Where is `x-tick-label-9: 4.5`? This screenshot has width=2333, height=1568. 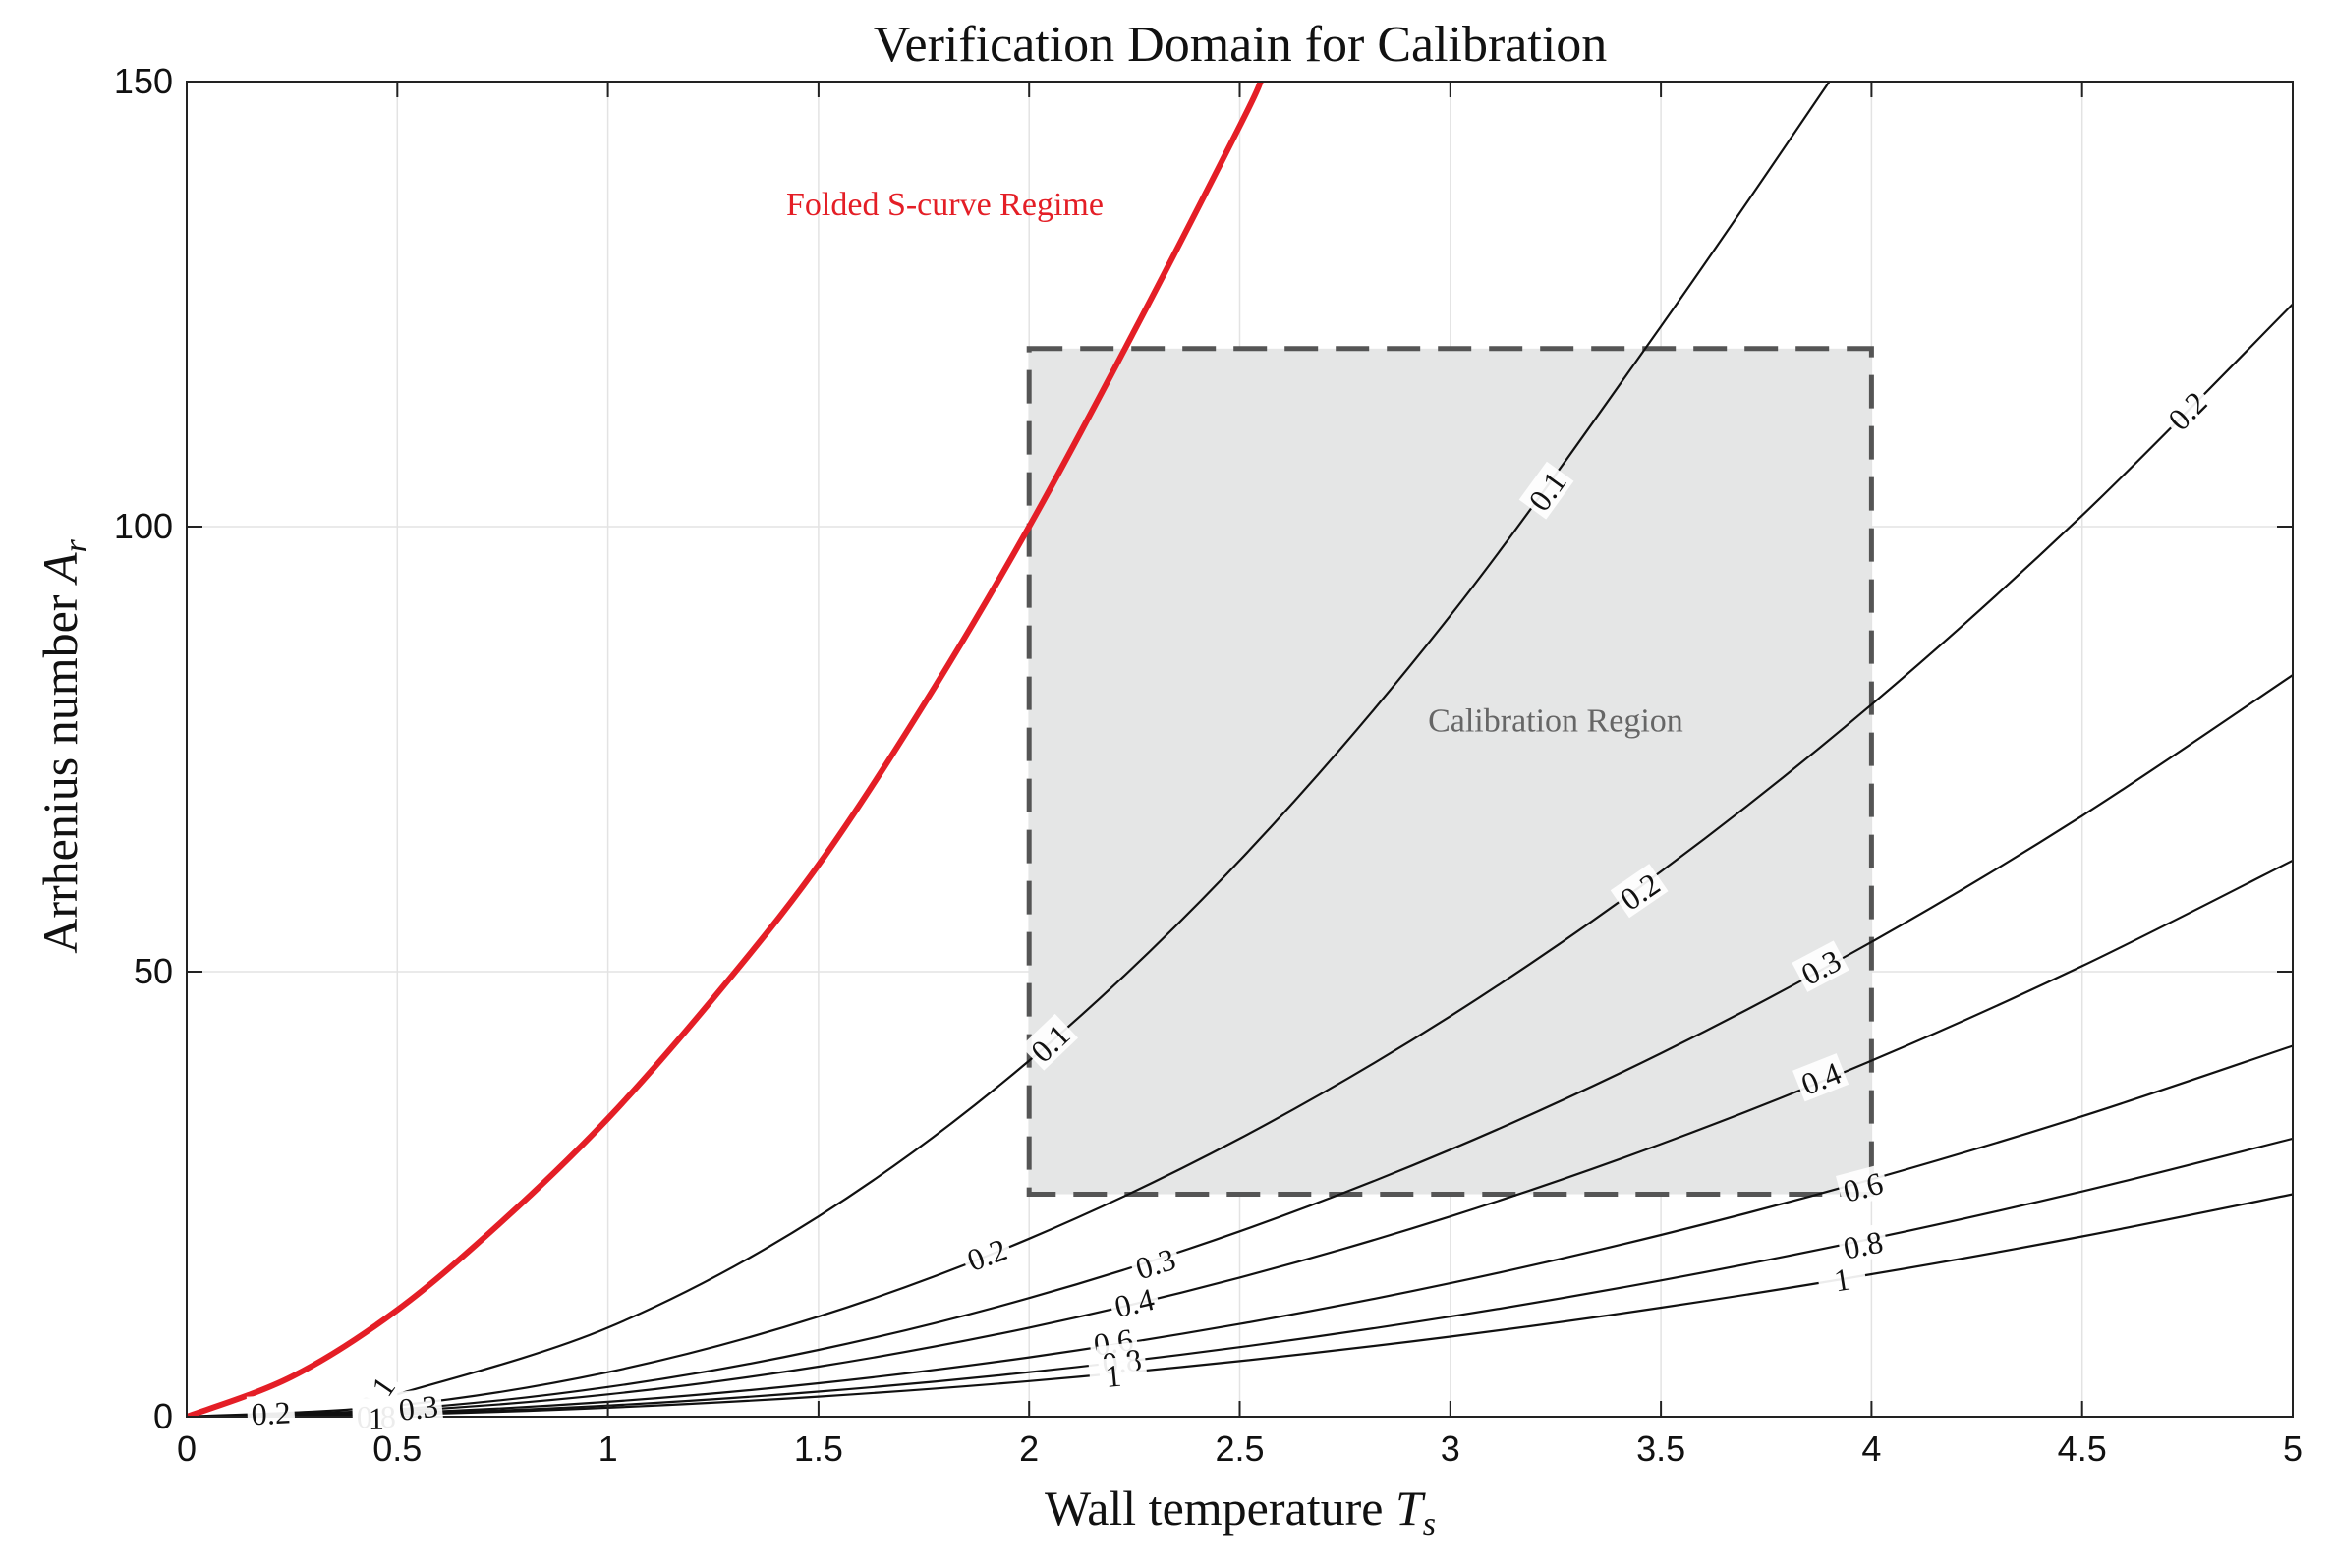
x-tick-label-9: 4.5 is located at coordinates (2082, 1448).